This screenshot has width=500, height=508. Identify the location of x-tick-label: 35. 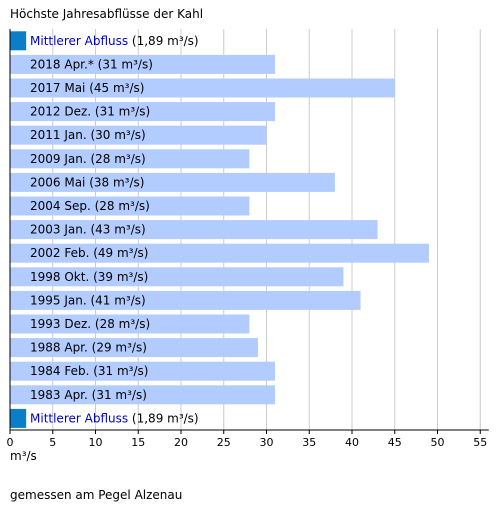
(309, 442).